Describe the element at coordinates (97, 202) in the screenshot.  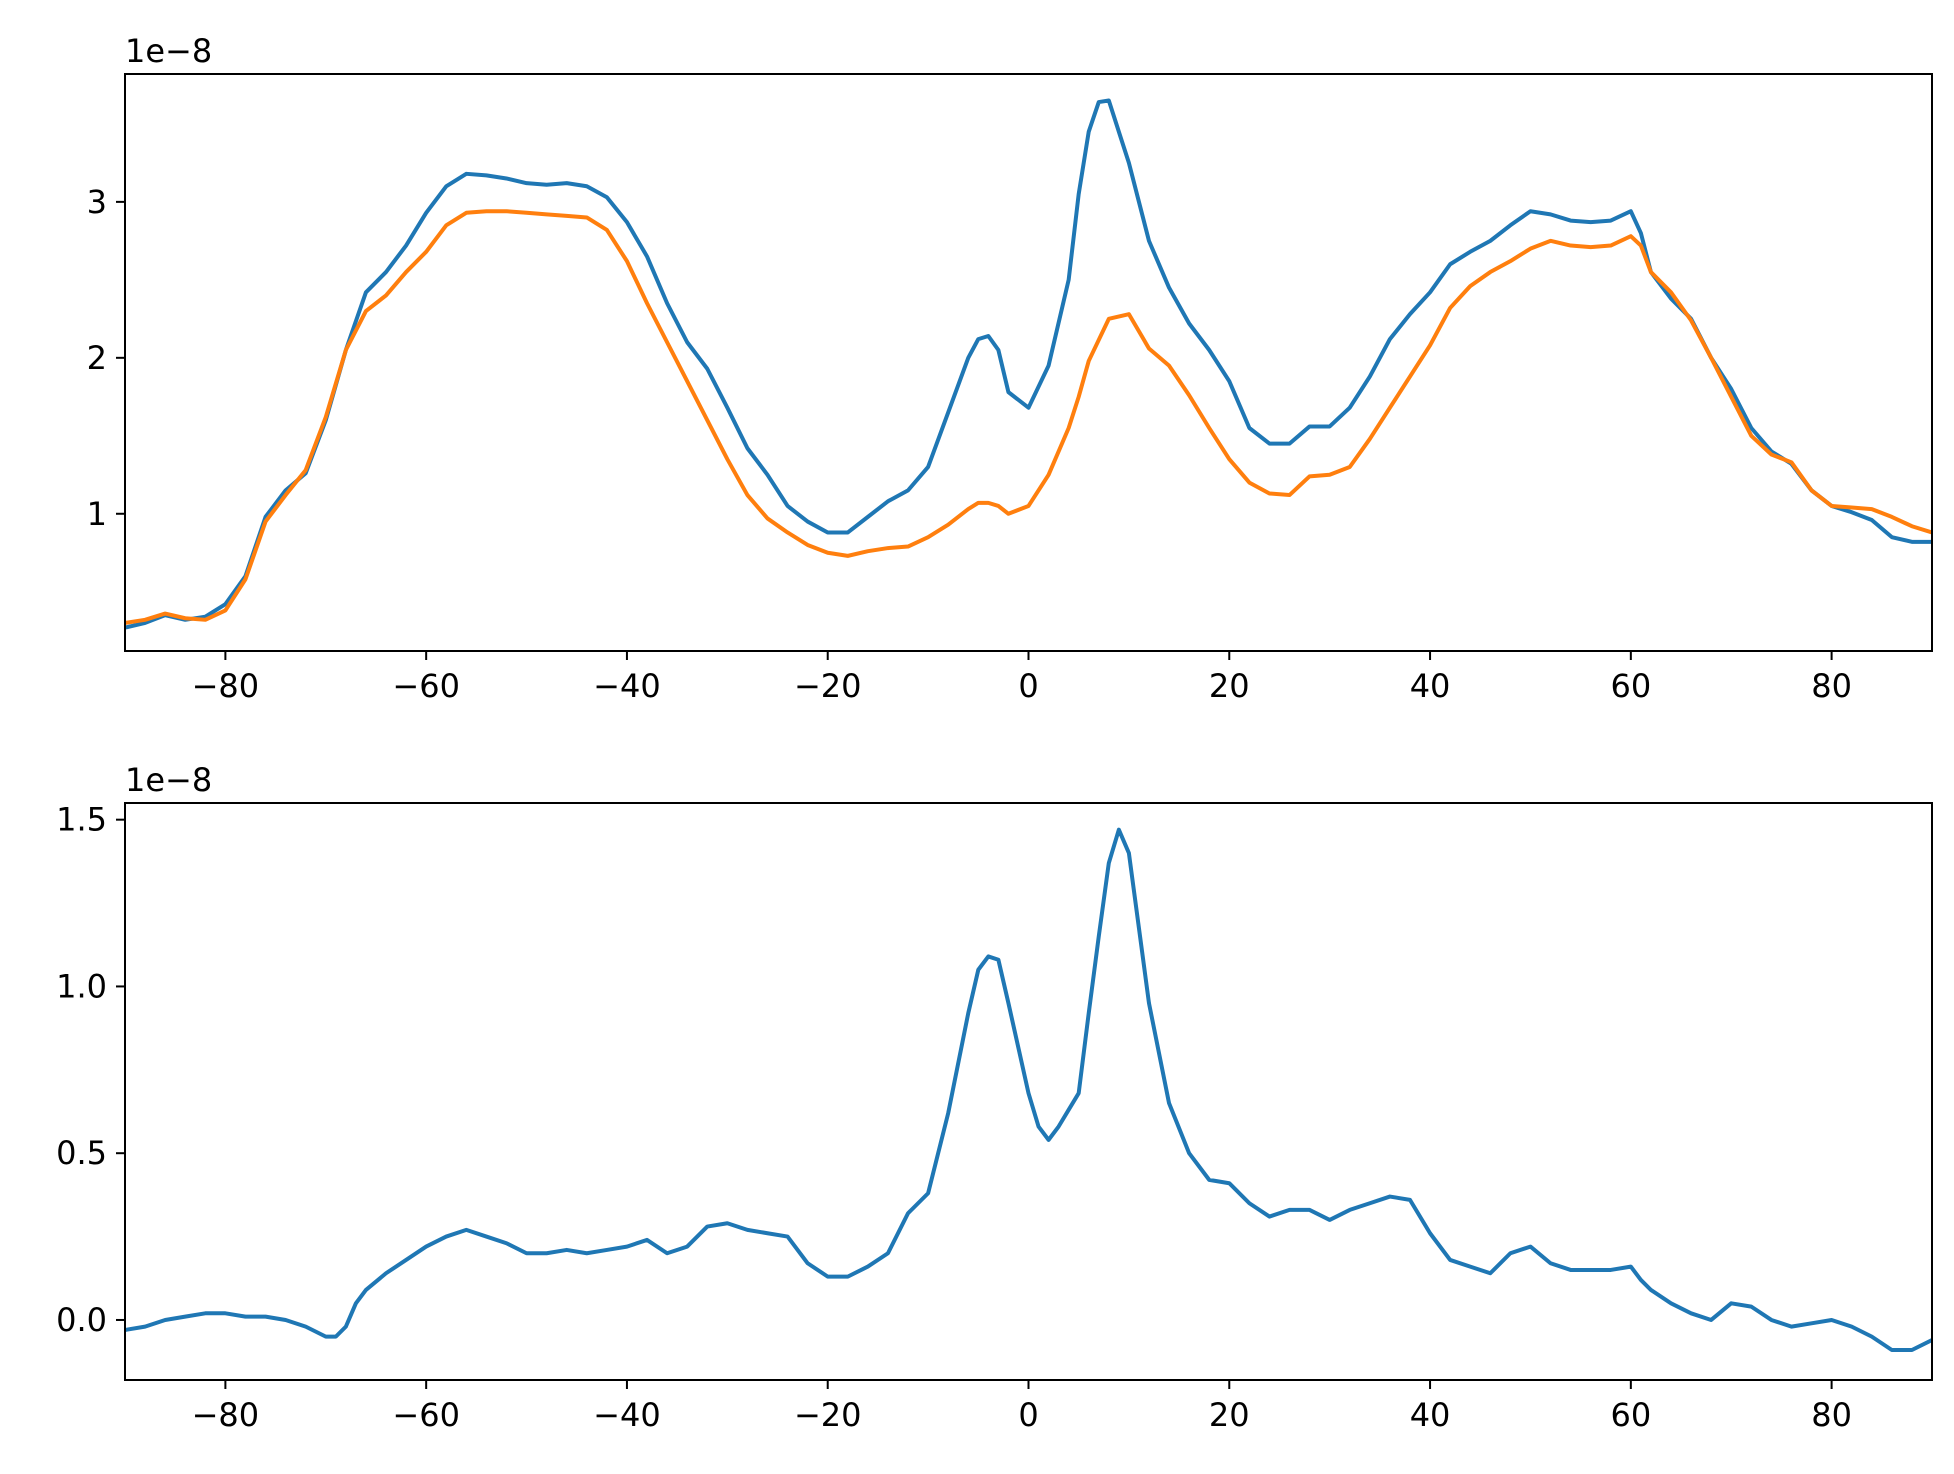
I see `y-tick-label: 3` at that location.